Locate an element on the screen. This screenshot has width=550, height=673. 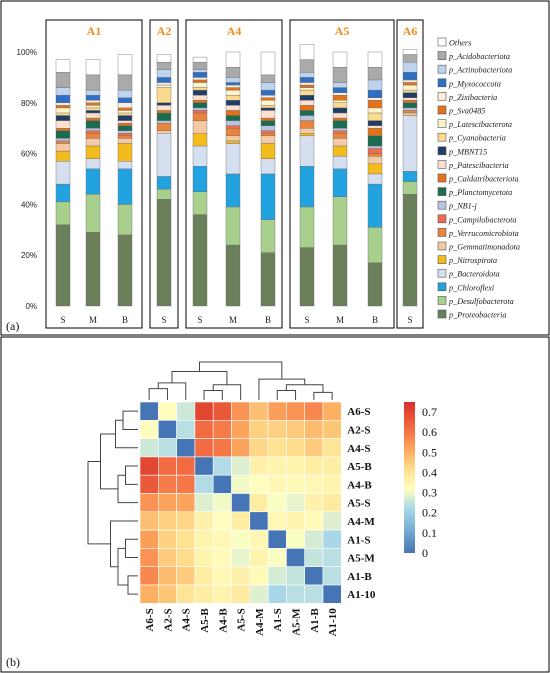
legend-label: p_Chloroflexi is located at coordinates (471, 287).